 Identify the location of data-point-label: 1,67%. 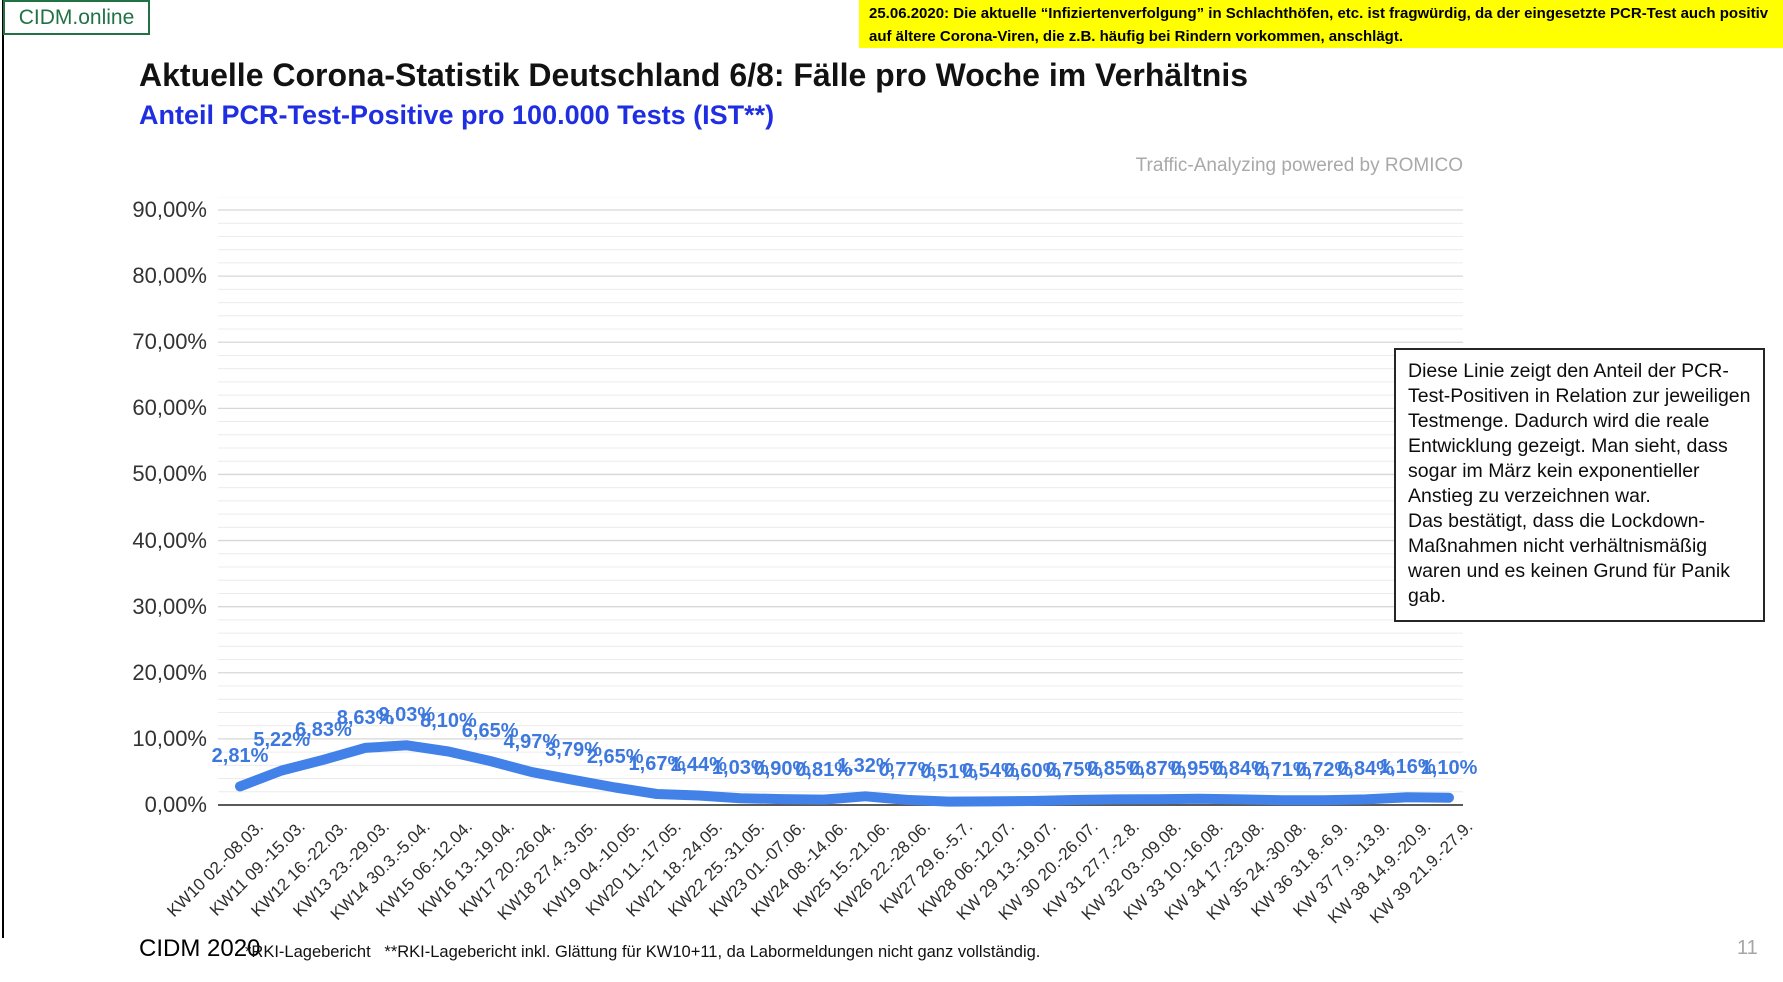
(657, 763).